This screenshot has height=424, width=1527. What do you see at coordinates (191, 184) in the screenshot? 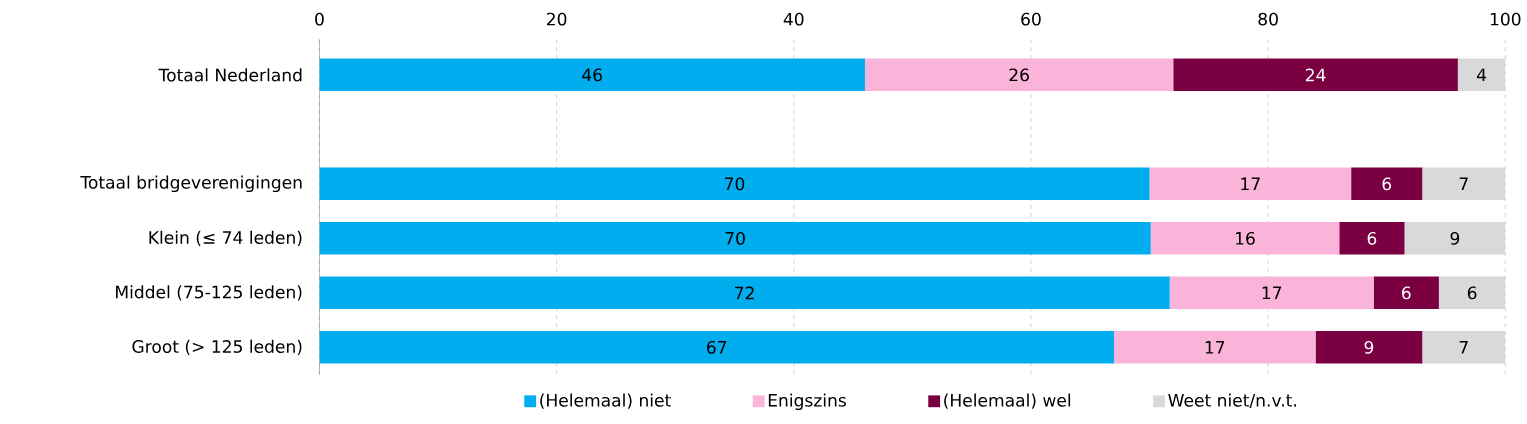
I see `y-tick-label: Totaal bridgeverenigingen` at bounding box center [191, 184].